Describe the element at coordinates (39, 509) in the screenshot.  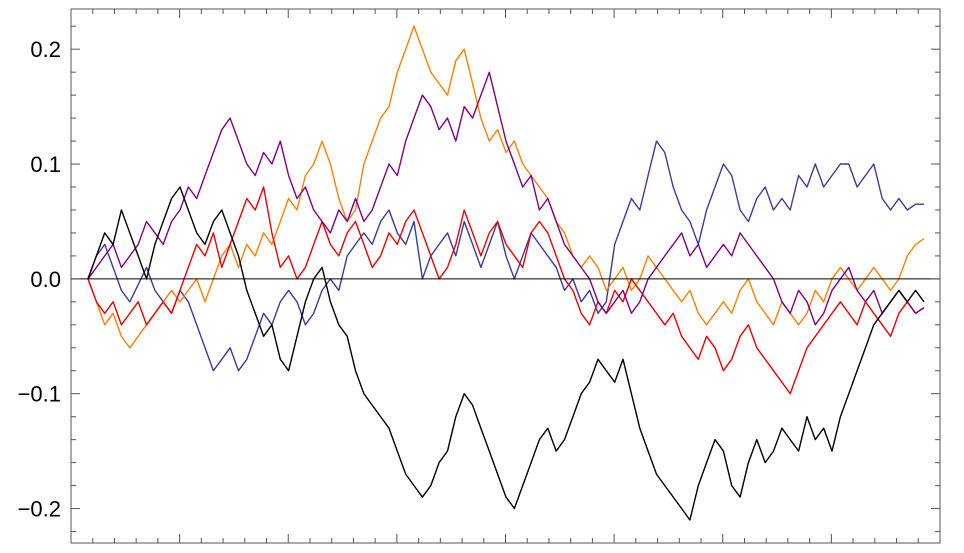
I see `y-tick-label: −0.2` at that location.